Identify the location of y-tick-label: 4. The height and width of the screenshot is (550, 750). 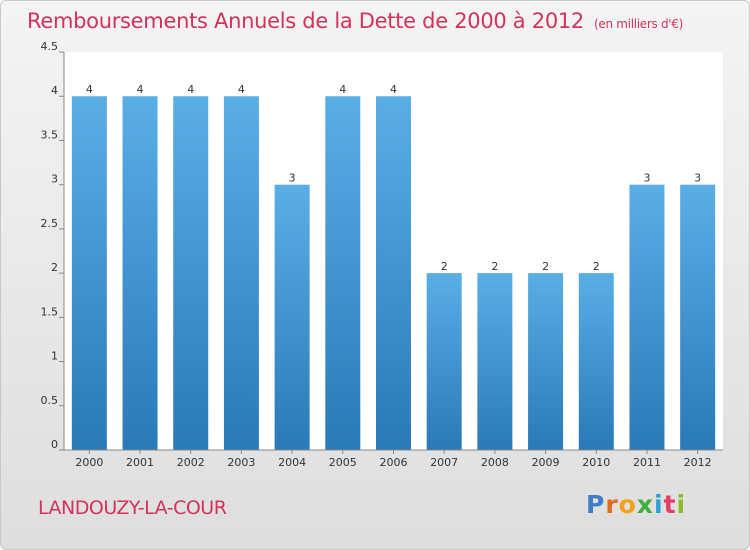
(54, 90).